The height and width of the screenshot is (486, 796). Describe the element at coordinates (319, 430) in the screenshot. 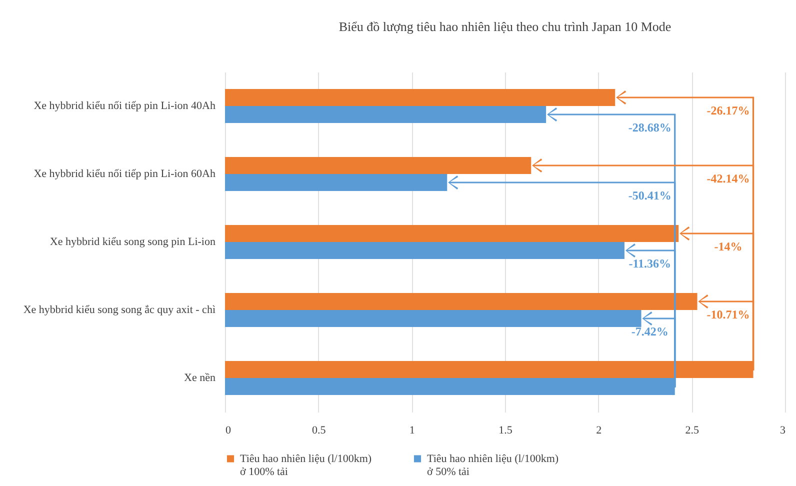

I see `x-tick-label: 0.5` at that location.